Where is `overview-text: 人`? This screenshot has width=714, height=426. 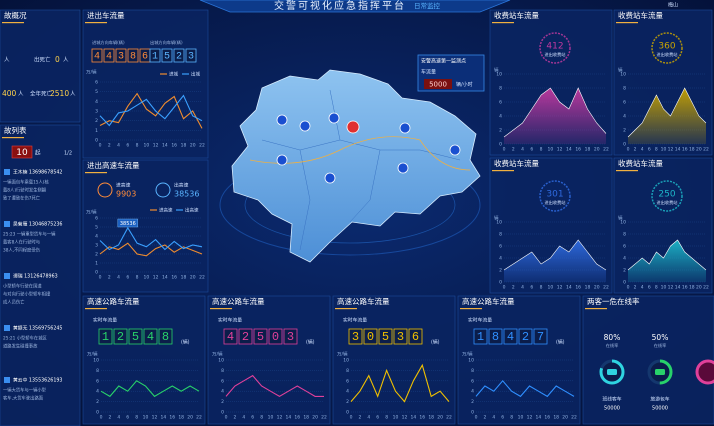
overview-text: 人 is located at coordinates (7, 60).